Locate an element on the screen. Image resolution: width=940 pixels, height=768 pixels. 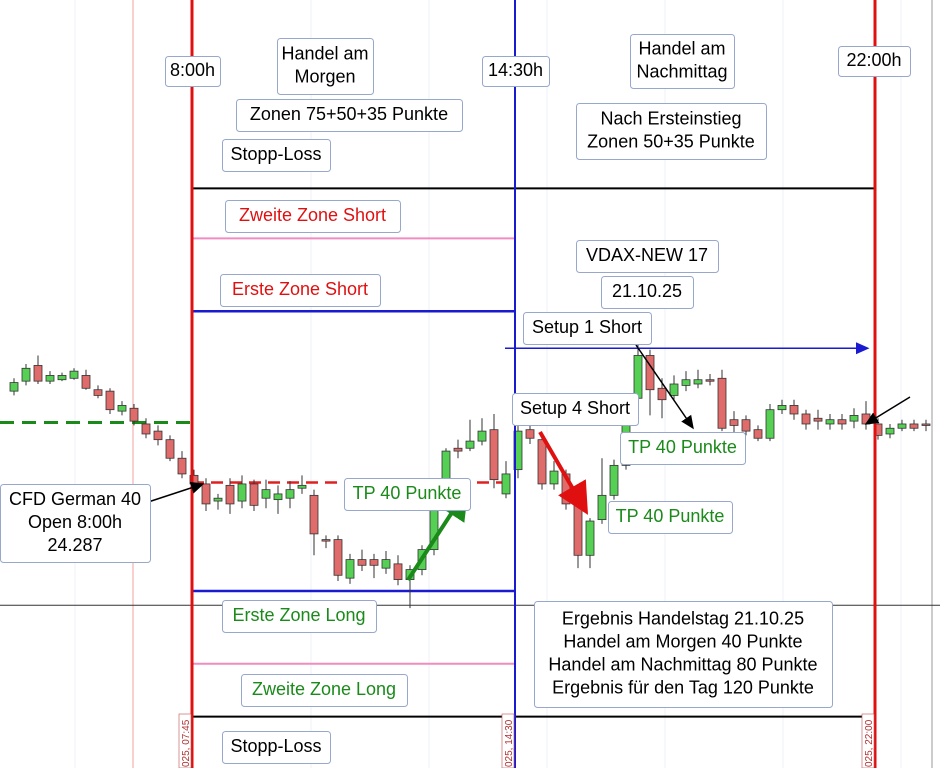
annotation-text: Erste Zone Long is located at coordinates (298, 615).